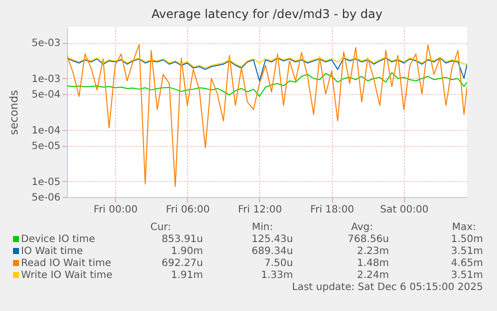  I want to click on text: 689.34u, so click(272, 251).